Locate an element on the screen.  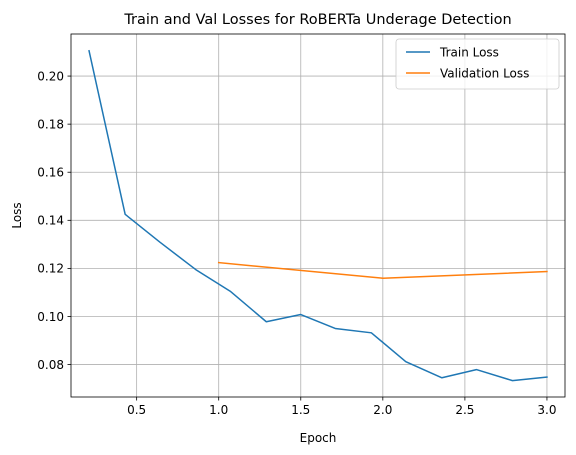
legend-label-validation-loss: Validation Loss is located at coordinates (484, 73).